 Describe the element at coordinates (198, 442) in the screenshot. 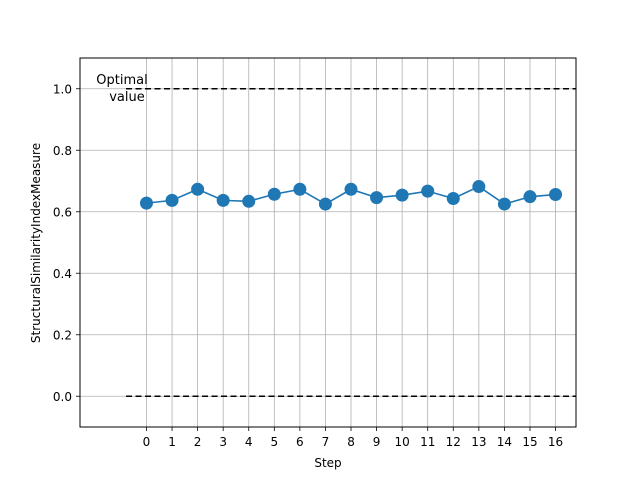

I see `x-tick-label: 2` at that location.